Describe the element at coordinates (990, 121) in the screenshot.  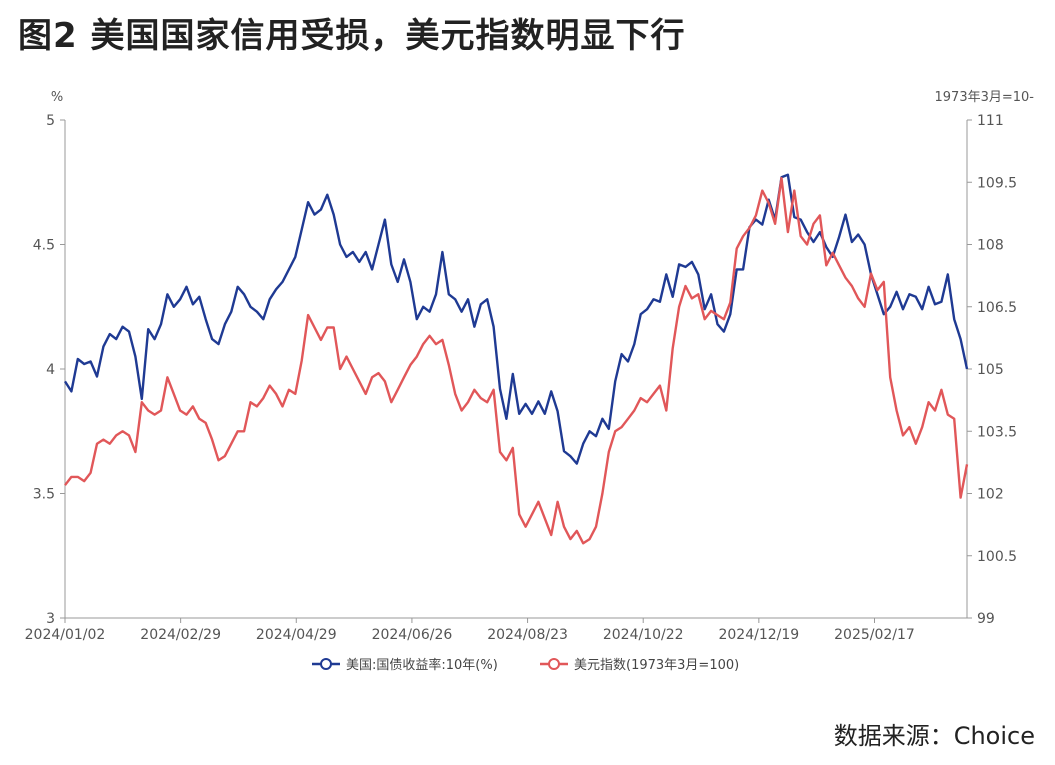
I see `right-y-tick-label: 111` at that location.